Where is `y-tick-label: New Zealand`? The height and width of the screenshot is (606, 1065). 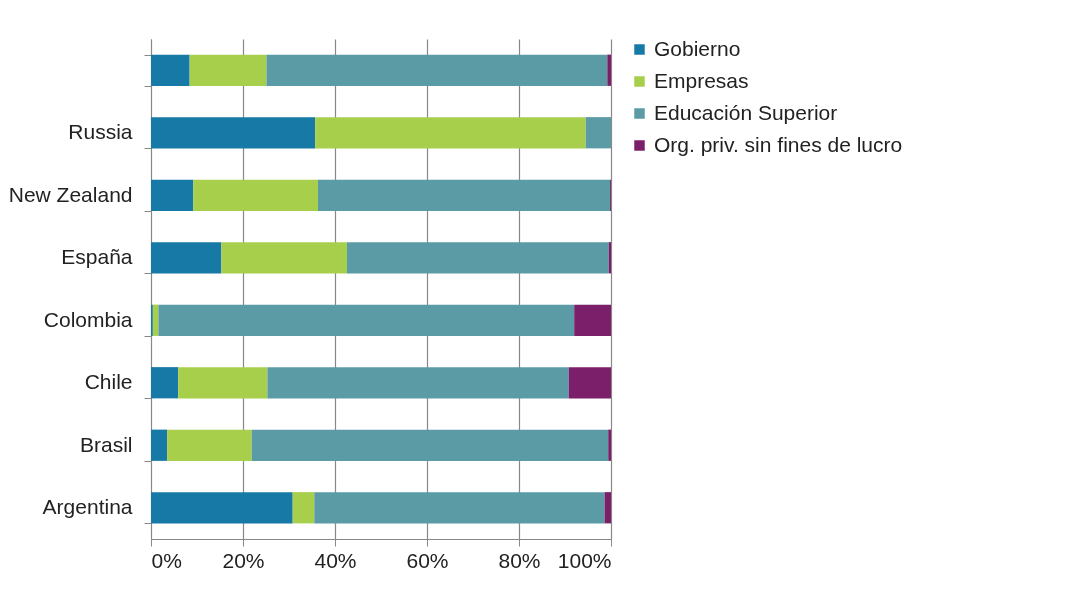 y-tick-label: New Zealand is located at coordinates (70, 194).